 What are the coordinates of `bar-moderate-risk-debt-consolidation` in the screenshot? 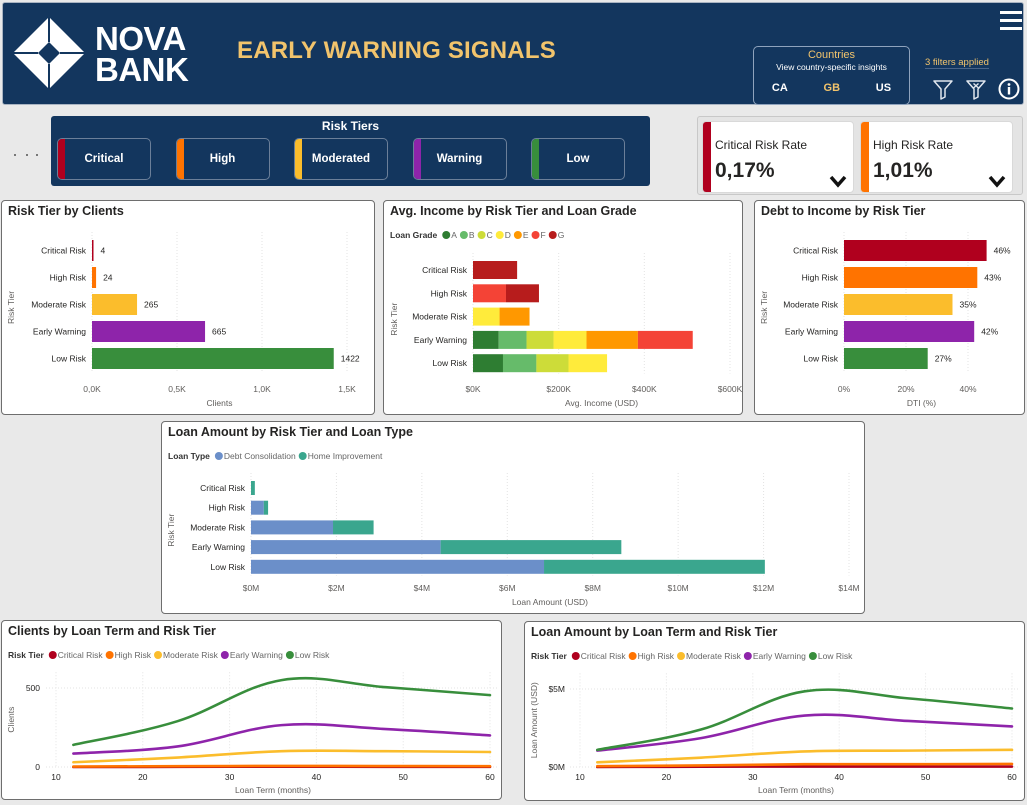 It's located at (292, 527).